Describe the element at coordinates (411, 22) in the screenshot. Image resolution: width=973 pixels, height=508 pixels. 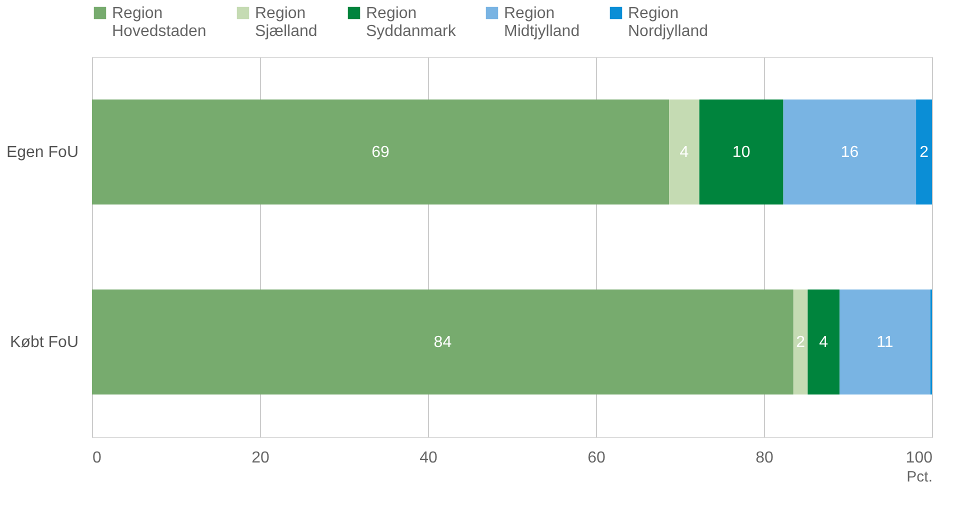
I see `legend-label: Region Syddanmark` at that location.